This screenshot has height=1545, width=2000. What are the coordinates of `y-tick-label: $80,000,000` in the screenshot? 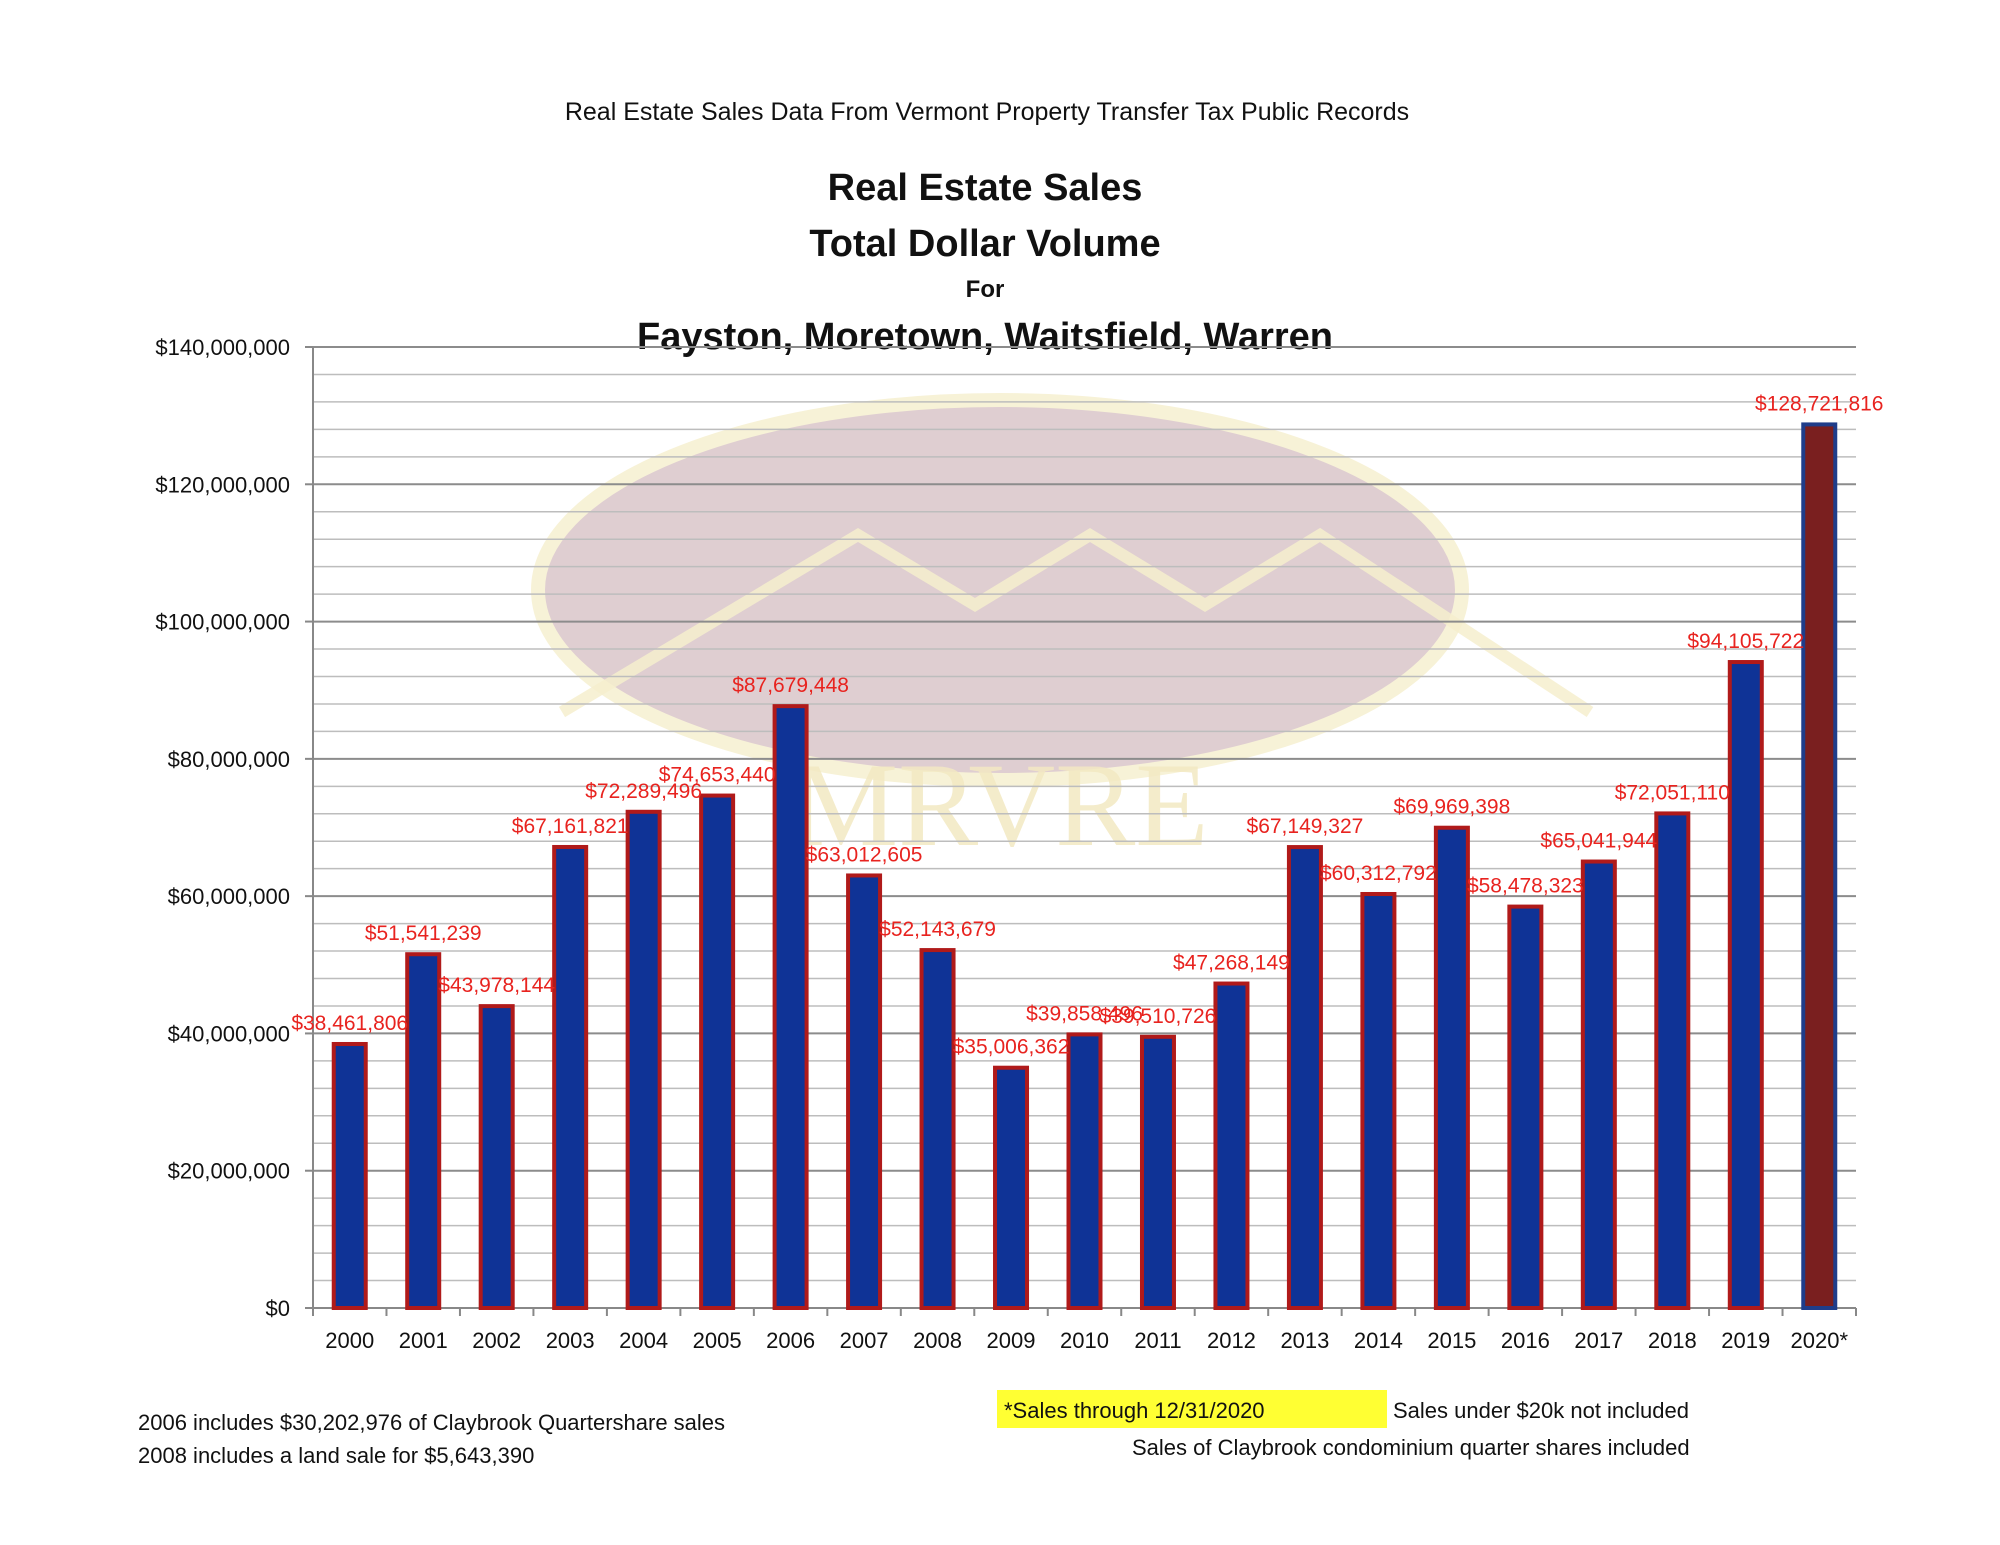 It's located at (229, 759).